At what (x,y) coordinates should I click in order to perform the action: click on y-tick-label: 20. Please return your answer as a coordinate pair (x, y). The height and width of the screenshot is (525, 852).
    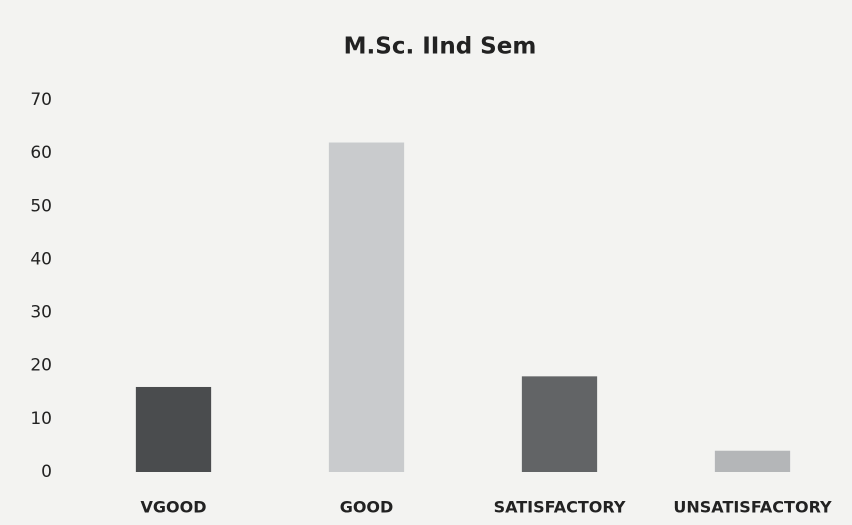
    Looking at the image, I should click on (41, 366).